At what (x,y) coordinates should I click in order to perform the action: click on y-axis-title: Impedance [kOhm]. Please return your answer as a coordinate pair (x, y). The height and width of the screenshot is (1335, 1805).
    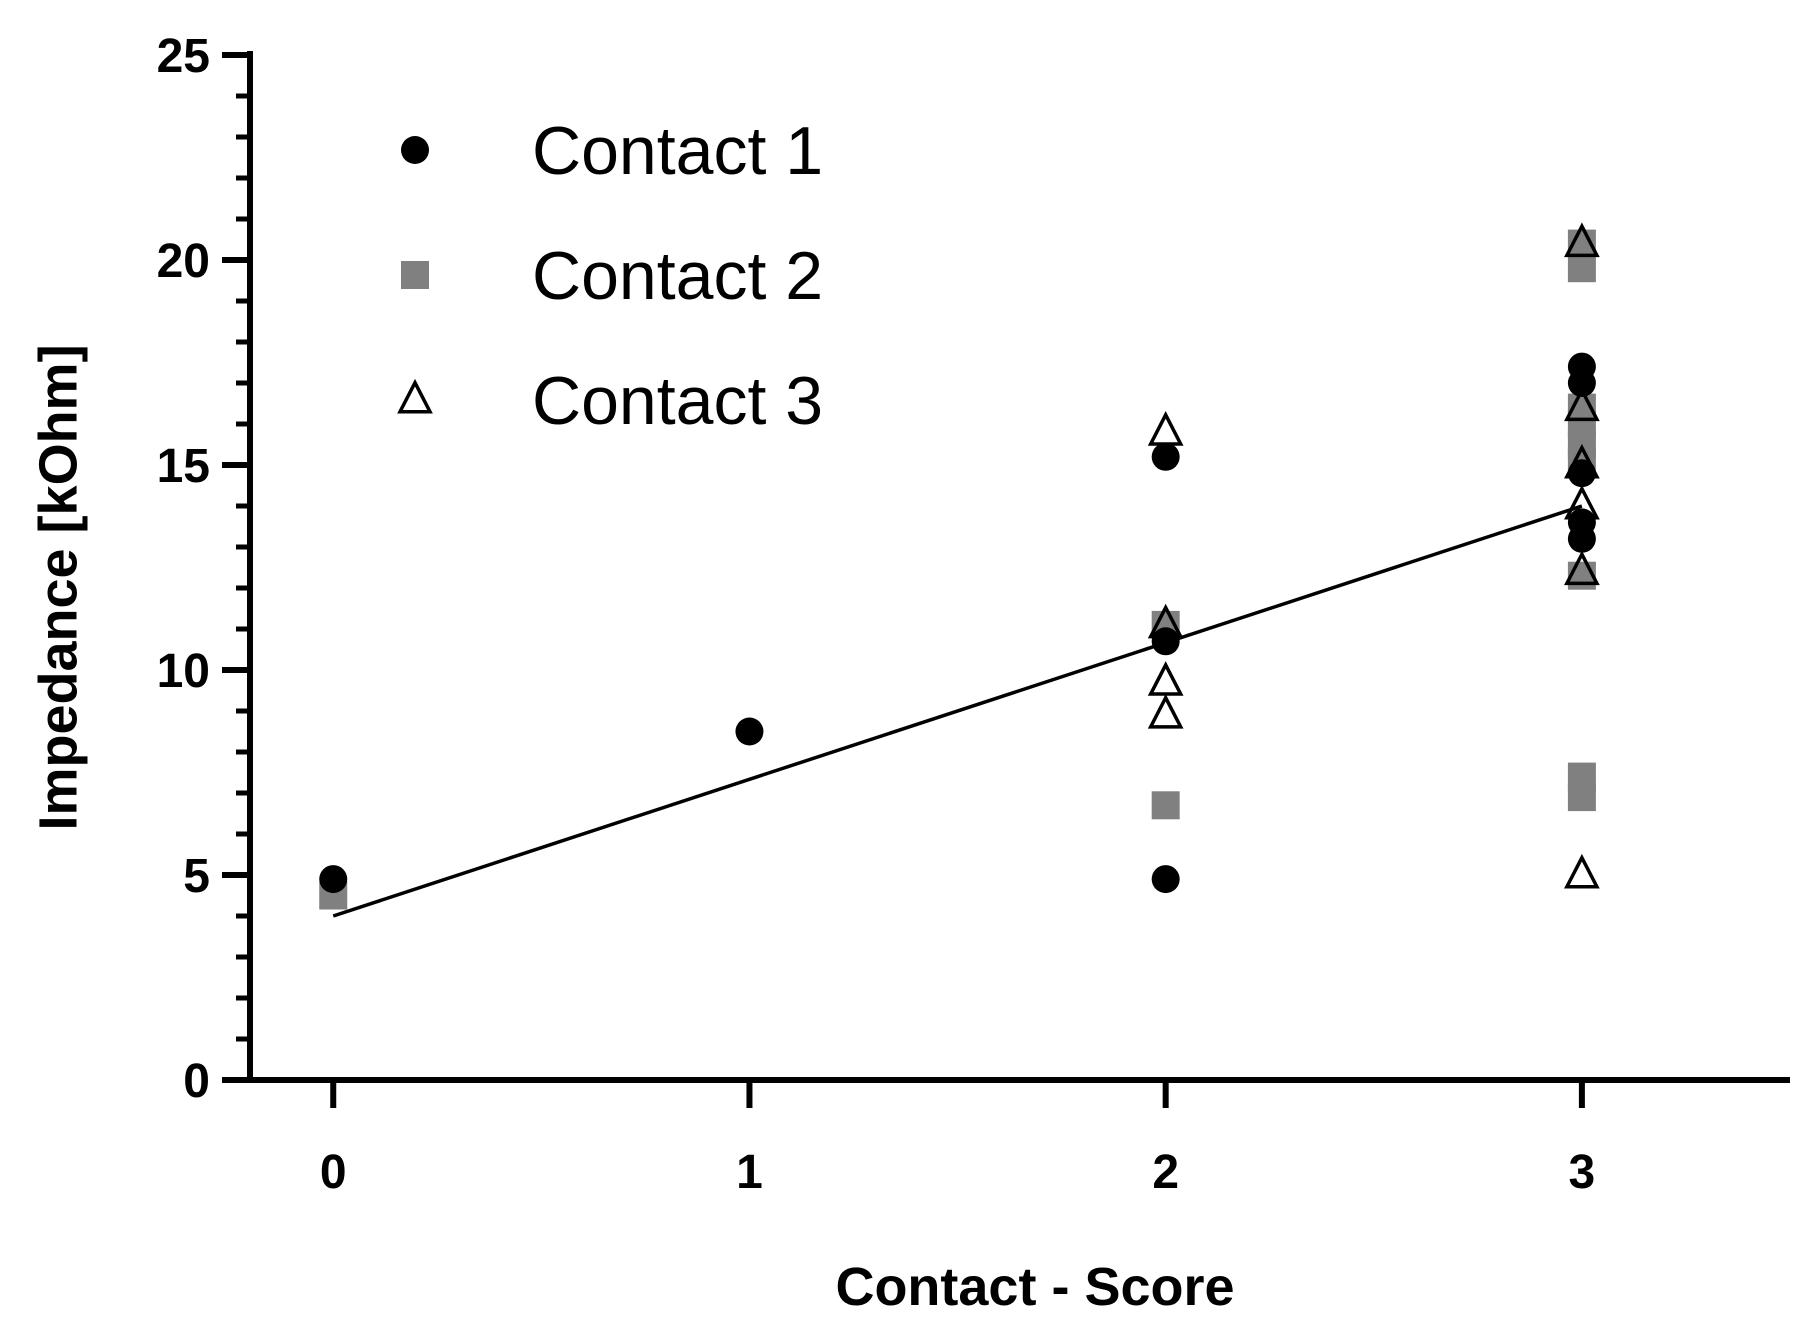
    Looking at the image, I should click on (58, 587).